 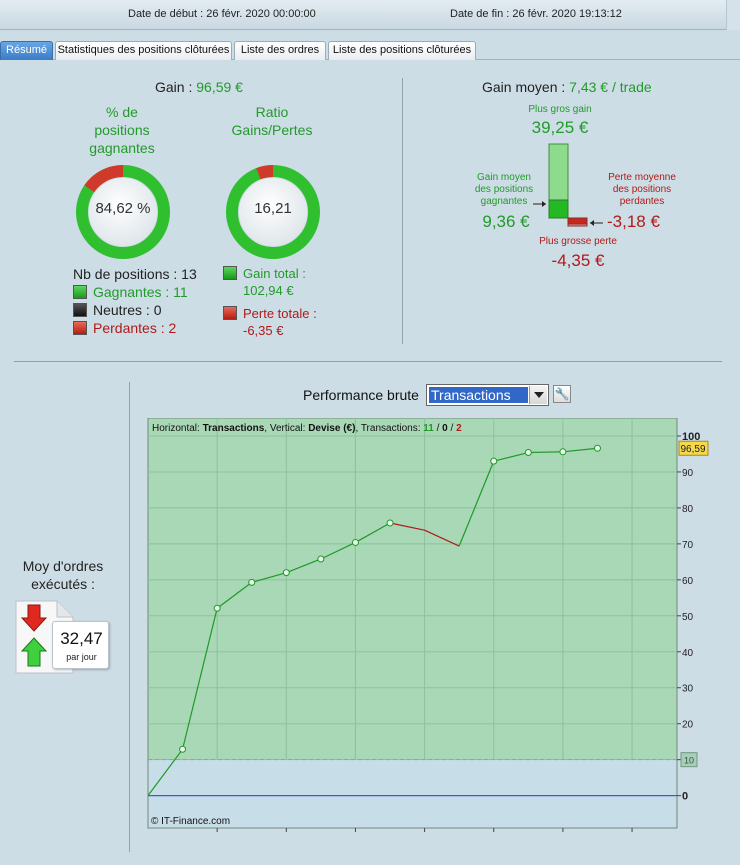 I want to click on orders-title-line: exécutés :, so click(x=63, y=584).